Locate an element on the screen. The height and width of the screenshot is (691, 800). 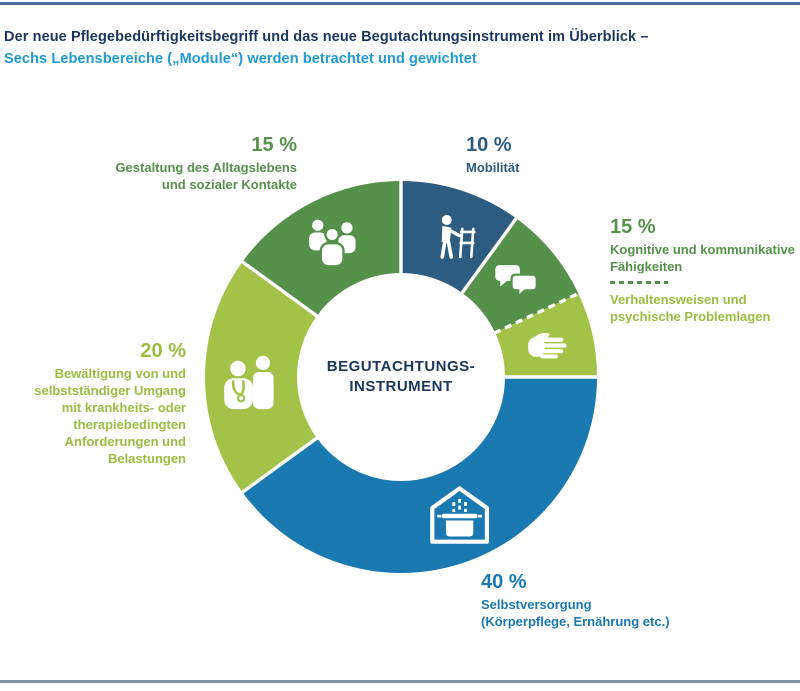
speech-bubbles-icon is located at coordinates (516, 282).